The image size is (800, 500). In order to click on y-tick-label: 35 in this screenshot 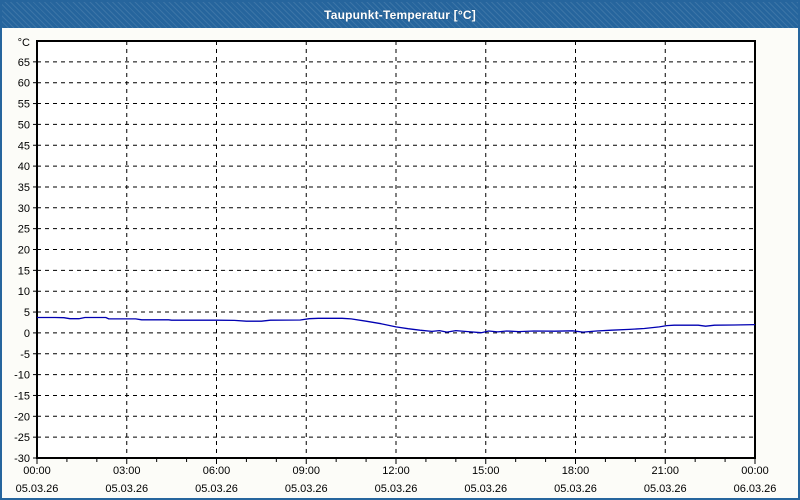, I will do `click(24, 188)`.